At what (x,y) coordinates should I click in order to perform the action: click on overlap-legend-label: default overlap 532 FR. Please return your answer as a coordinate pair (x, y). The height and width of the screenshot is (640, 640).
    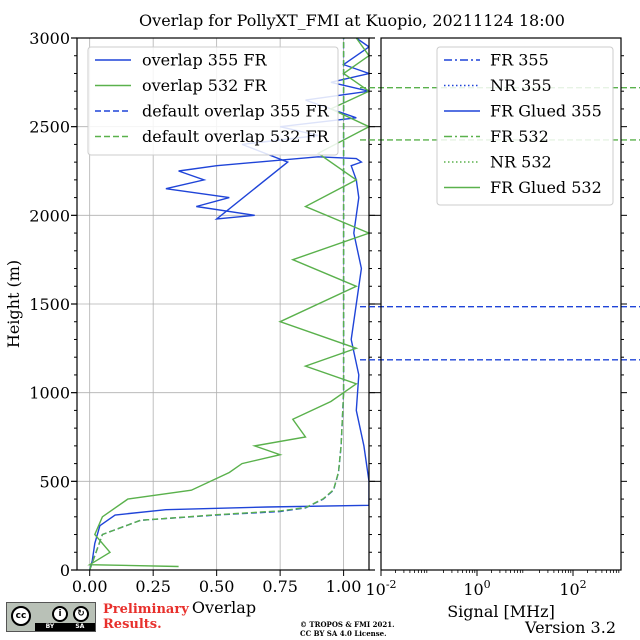
    Looking at the image, I should click on (236, 136).